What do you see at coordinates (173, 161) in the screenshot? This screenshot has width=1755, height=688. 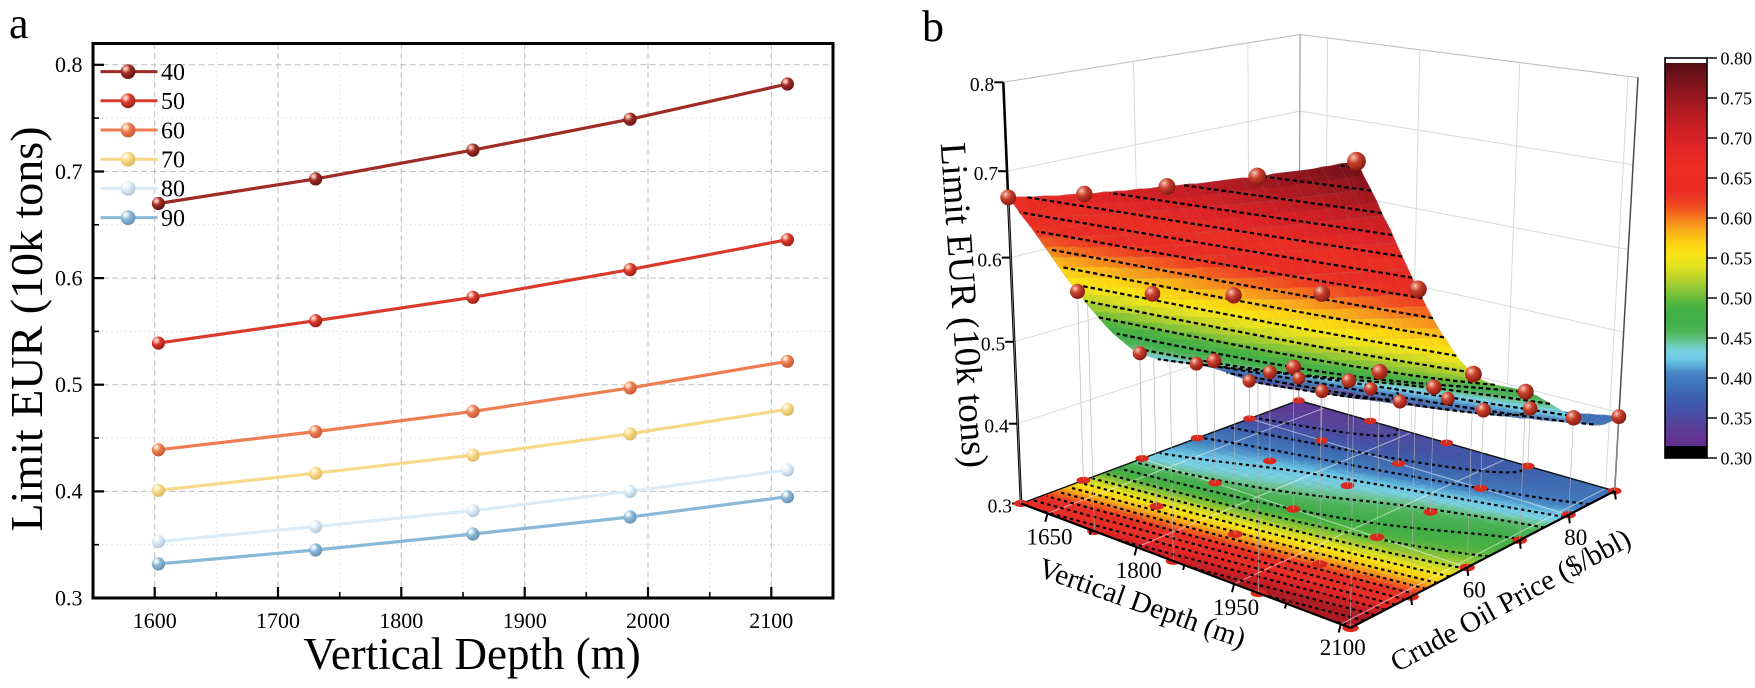 I see `svg-text: 70` at bounding box center [173, 161].